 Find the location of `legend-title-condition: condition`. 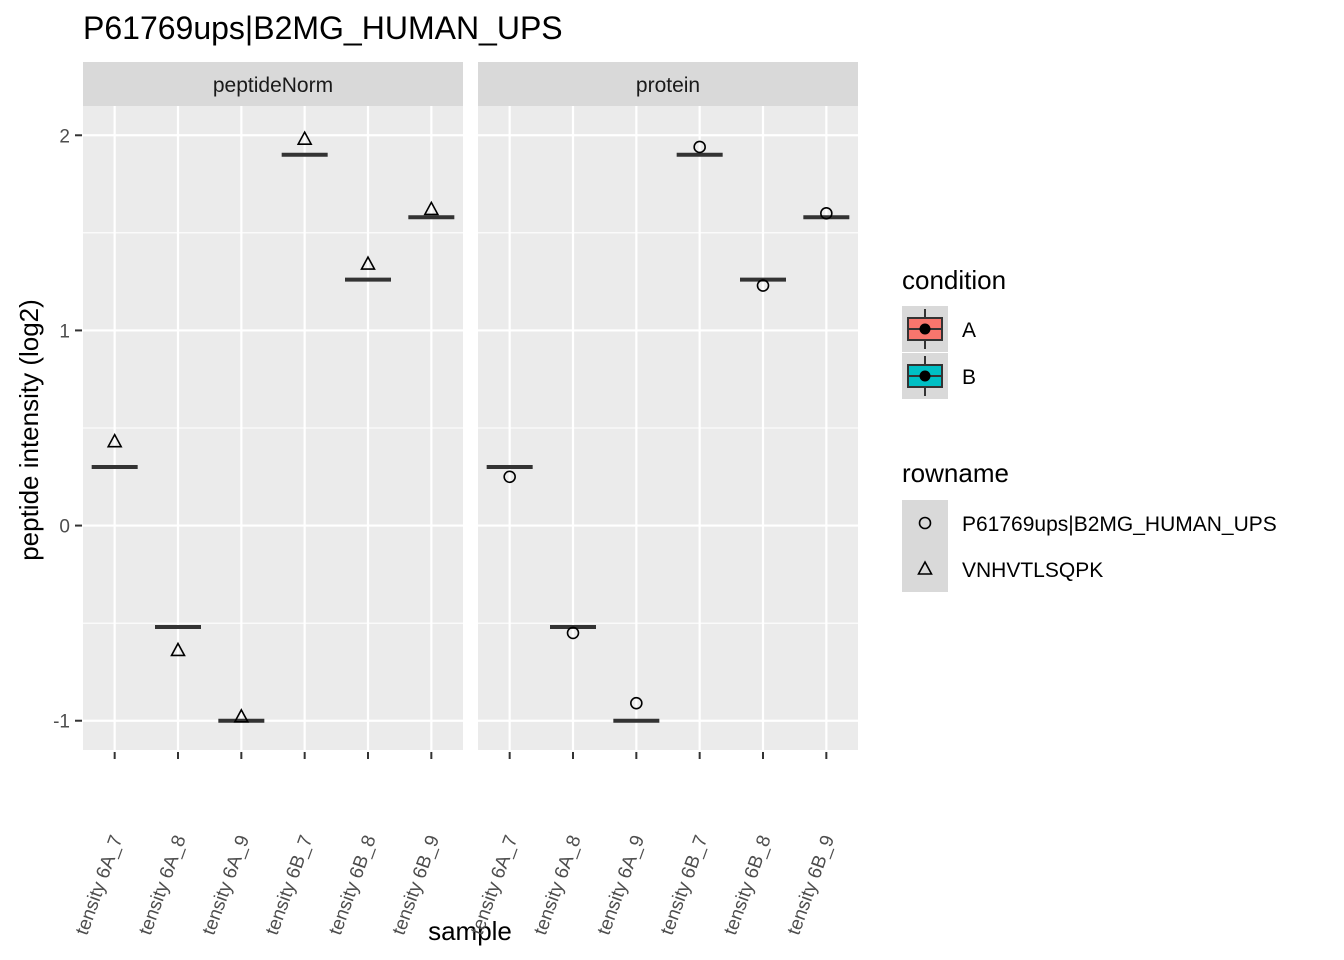

legend-title-condition: condition is located at coordinates (954, 280).